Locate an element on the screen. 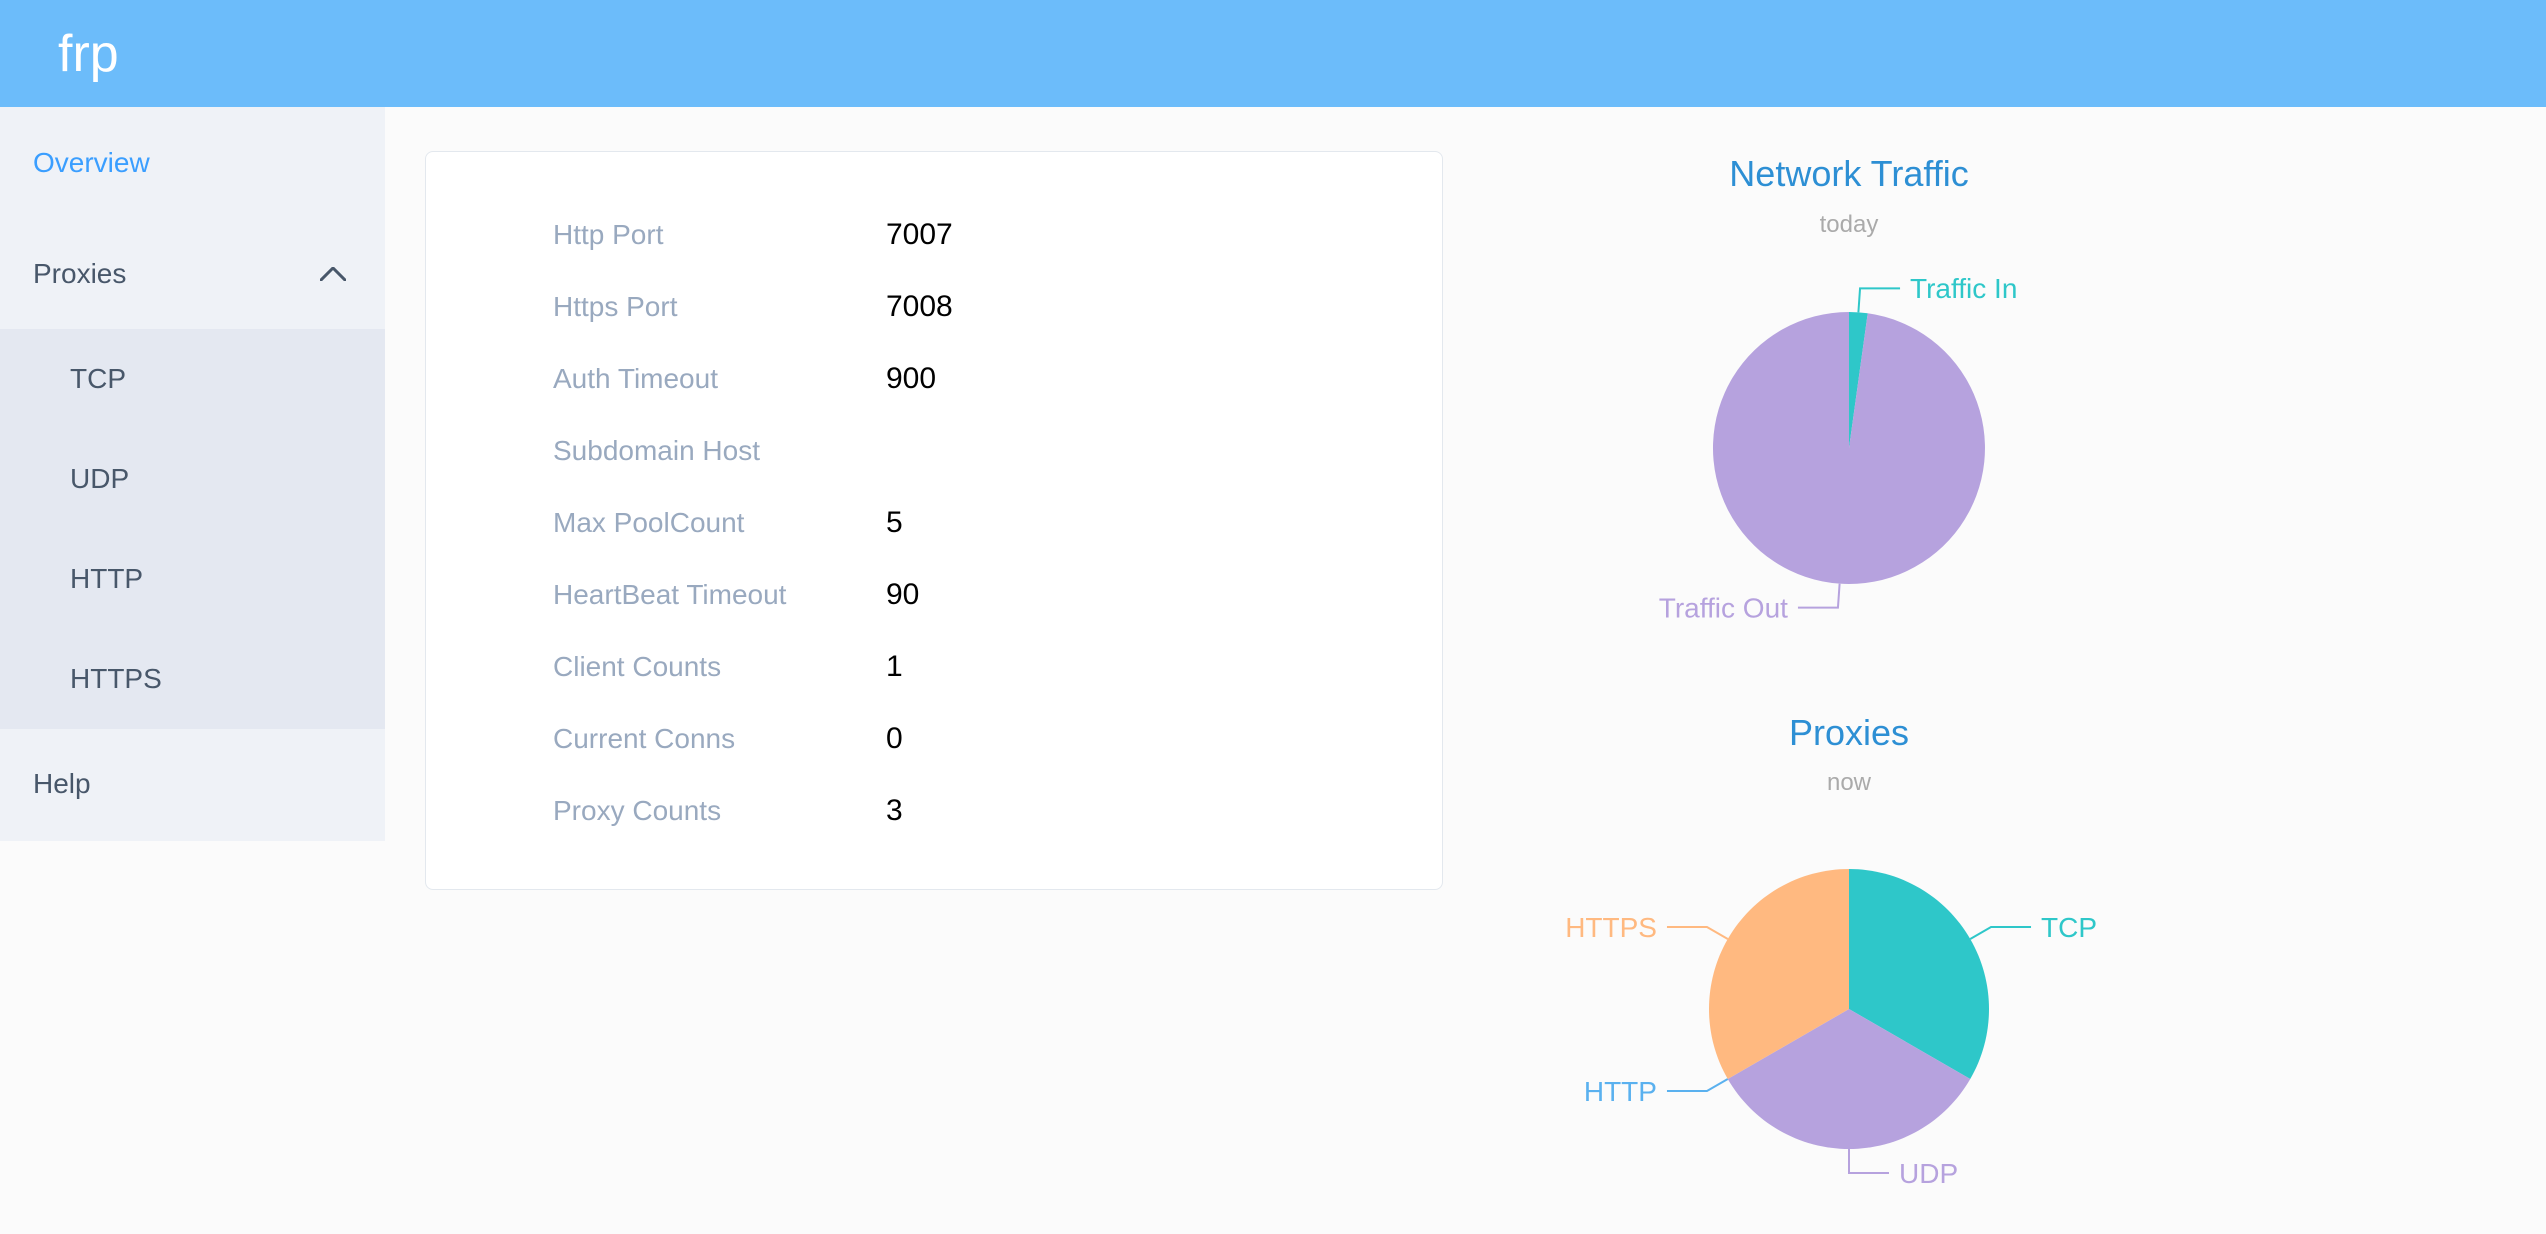  info-row-subdomain-host: Subdomain Host is located at coordinates (934, 451).